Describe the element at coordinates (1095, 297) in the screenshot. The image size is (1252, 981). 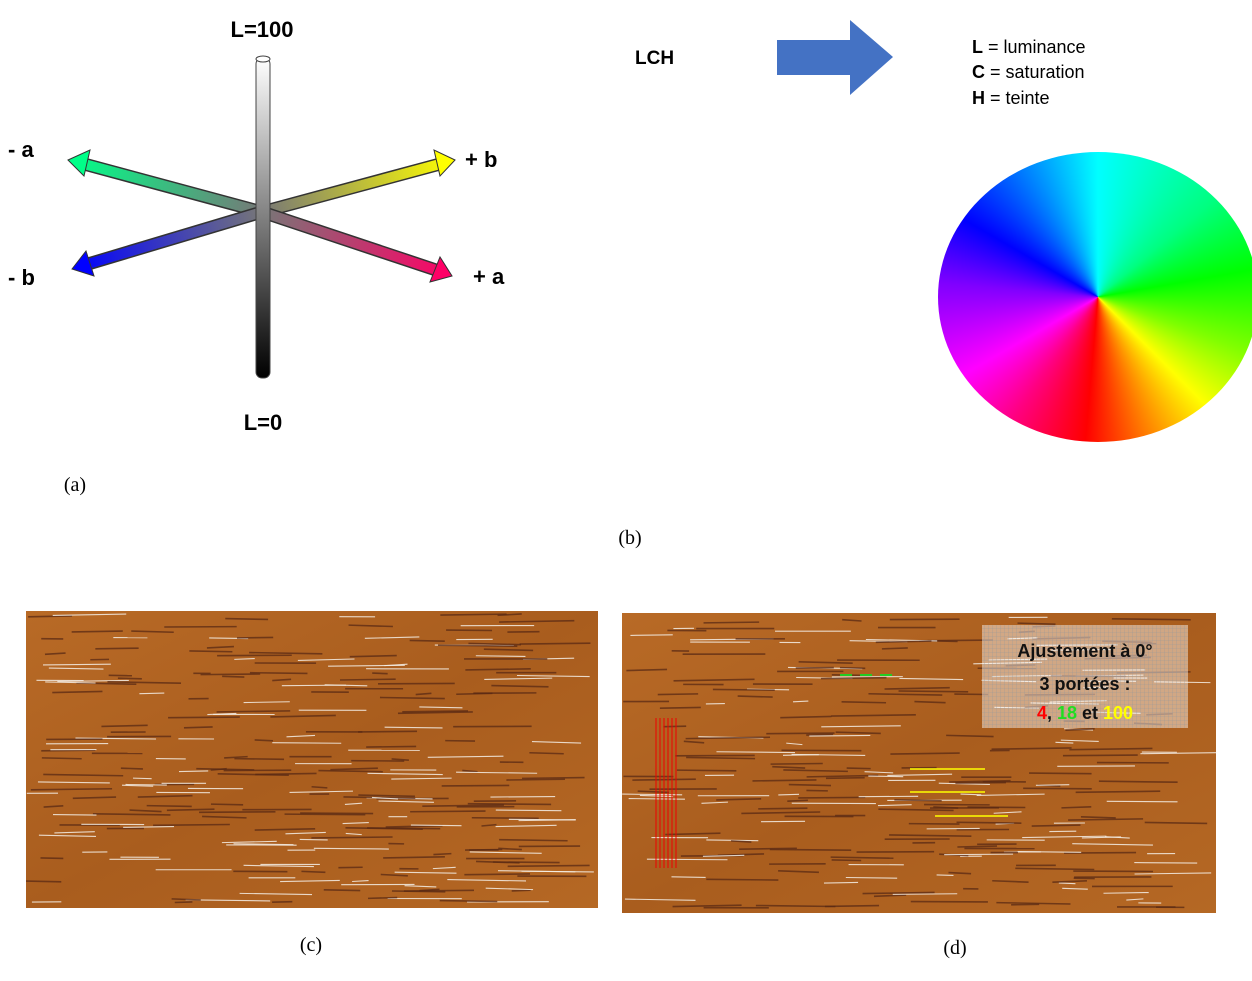
I see `hue-wheel` at that location.